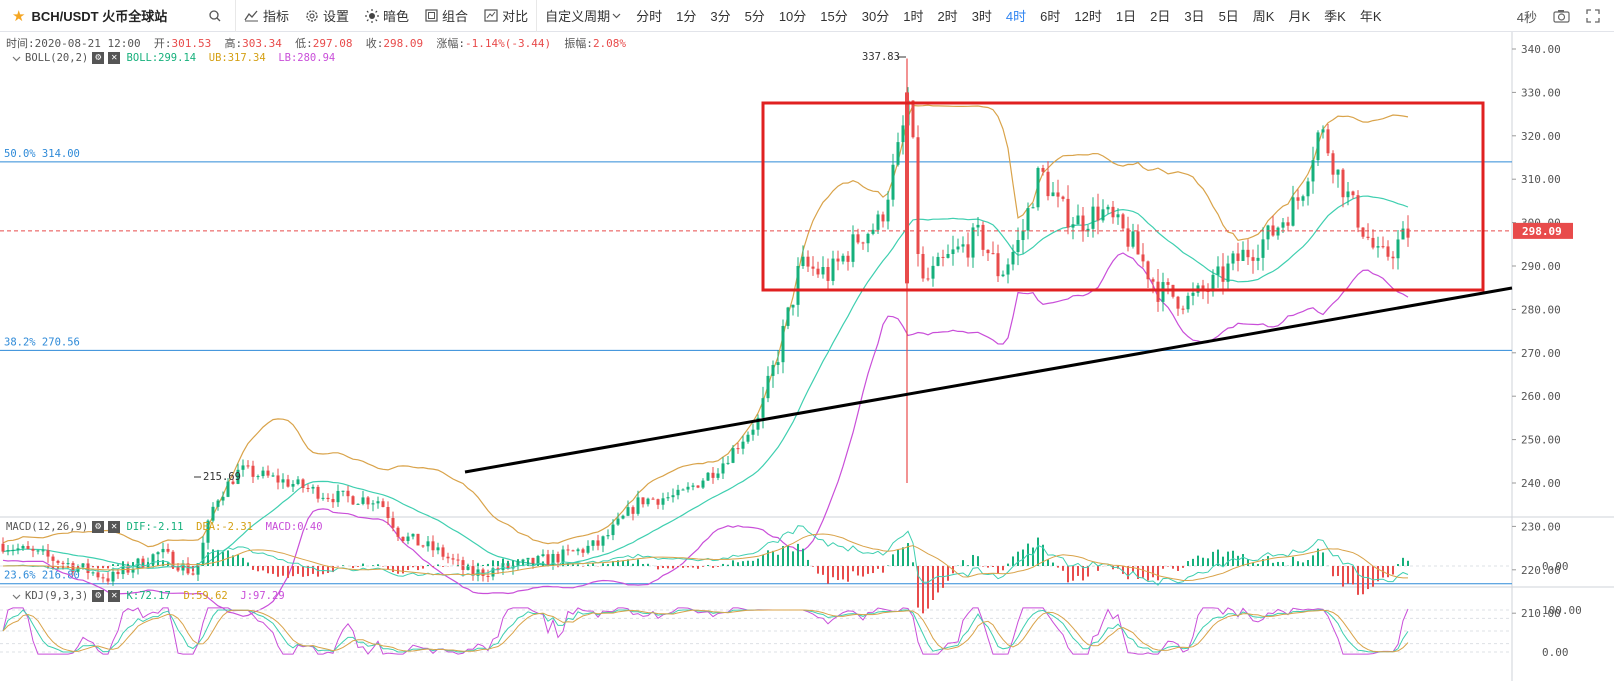 Image resolution: width=1614 pixels, height=681 pixels. What do you see at coordinates (98, 527) in the screenshot?
I see `macd-settings-icon: ⚙` at bounding box center [98, 527].